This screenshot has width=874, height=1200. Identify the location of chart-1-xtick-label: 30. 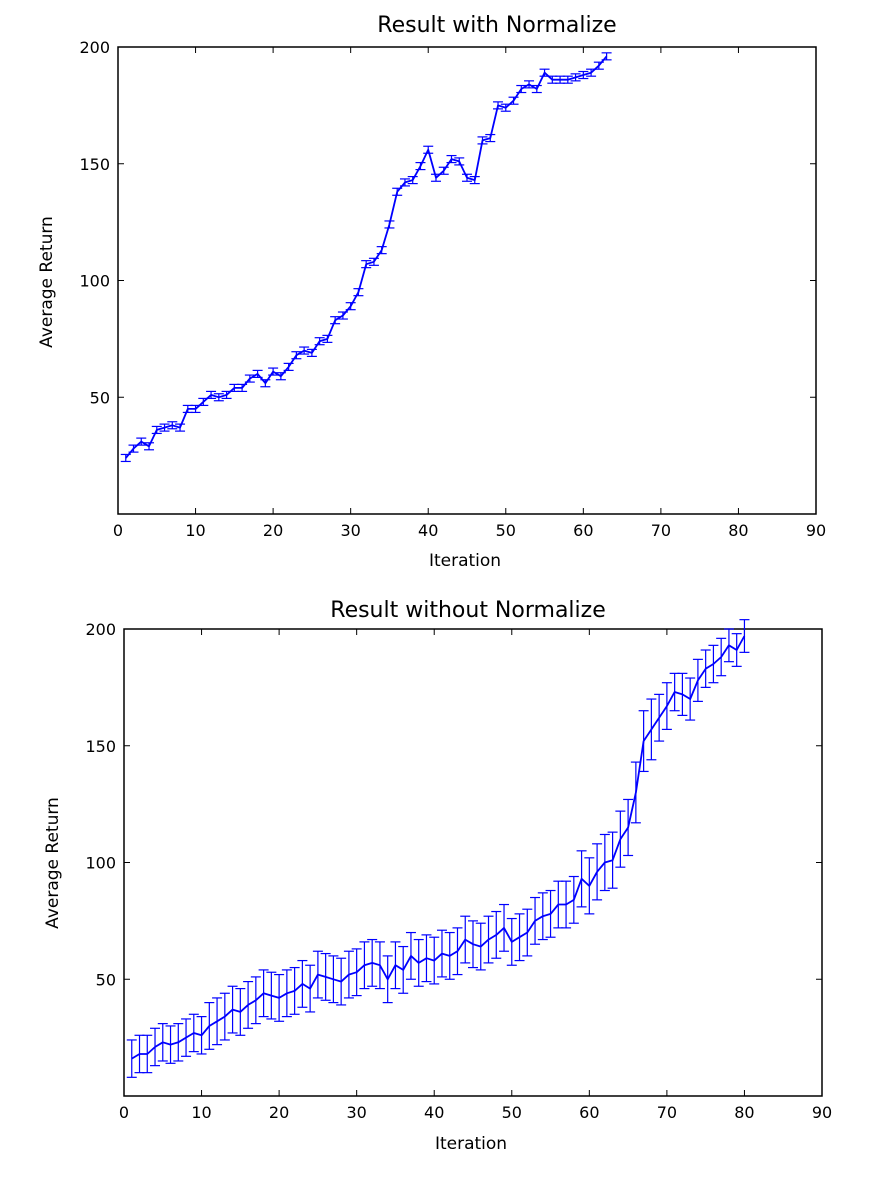
(350, 530).